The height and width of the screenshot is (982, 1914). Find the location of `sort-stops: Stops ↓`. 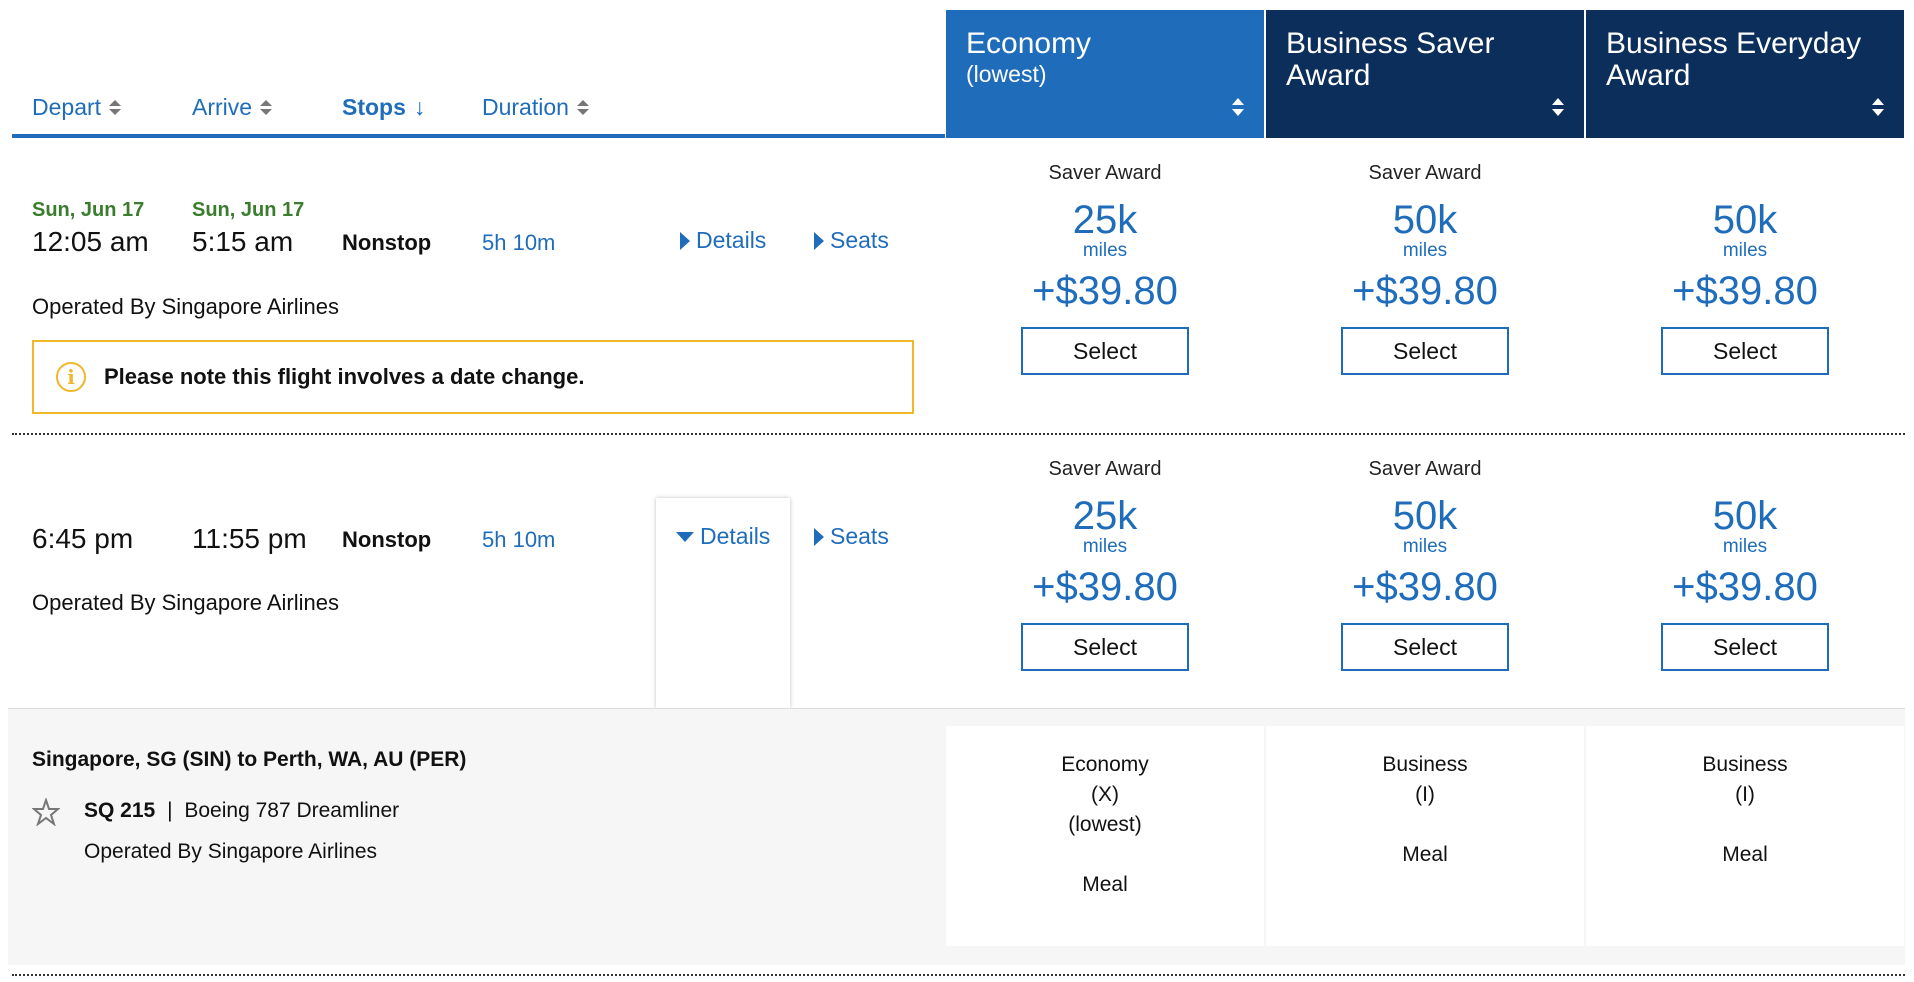

sort-stops: Stops ↓ is located at coordinates (383, 107).